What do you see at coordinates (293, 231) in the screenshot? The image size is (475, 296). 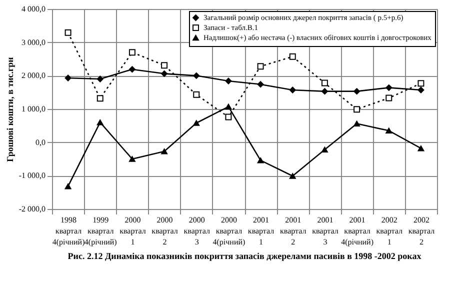 I see `x-tick-label: 2001 квартал 2` at bounding box center [293, 231].